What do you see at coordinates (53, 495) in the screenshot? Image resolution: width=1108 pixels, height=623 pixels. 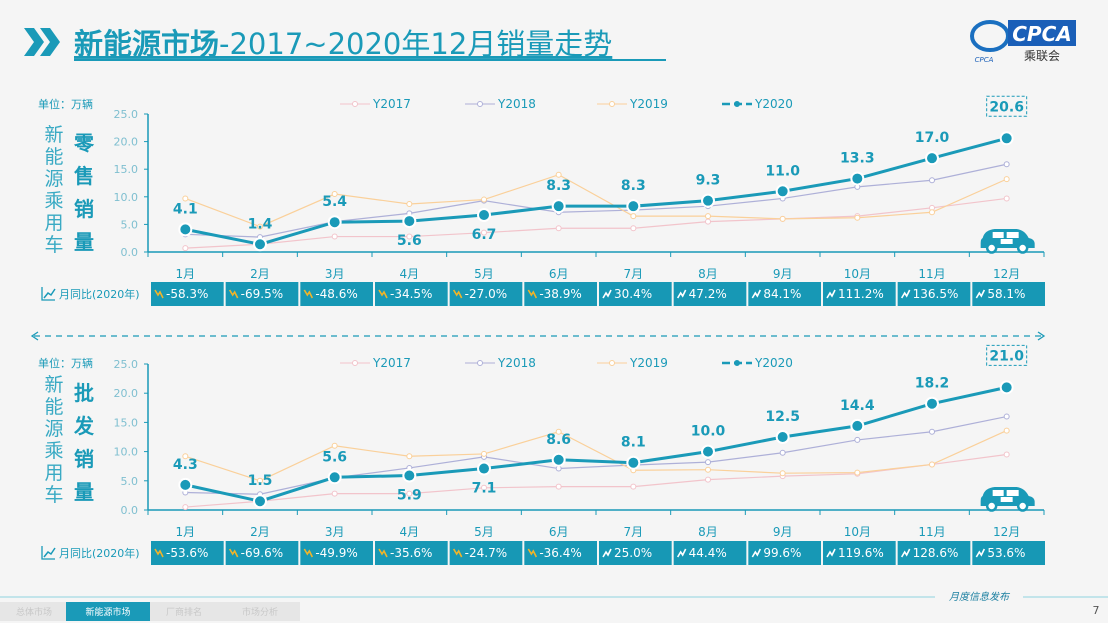 I see `side-label-char: 车` at bounding box center [53, 495].